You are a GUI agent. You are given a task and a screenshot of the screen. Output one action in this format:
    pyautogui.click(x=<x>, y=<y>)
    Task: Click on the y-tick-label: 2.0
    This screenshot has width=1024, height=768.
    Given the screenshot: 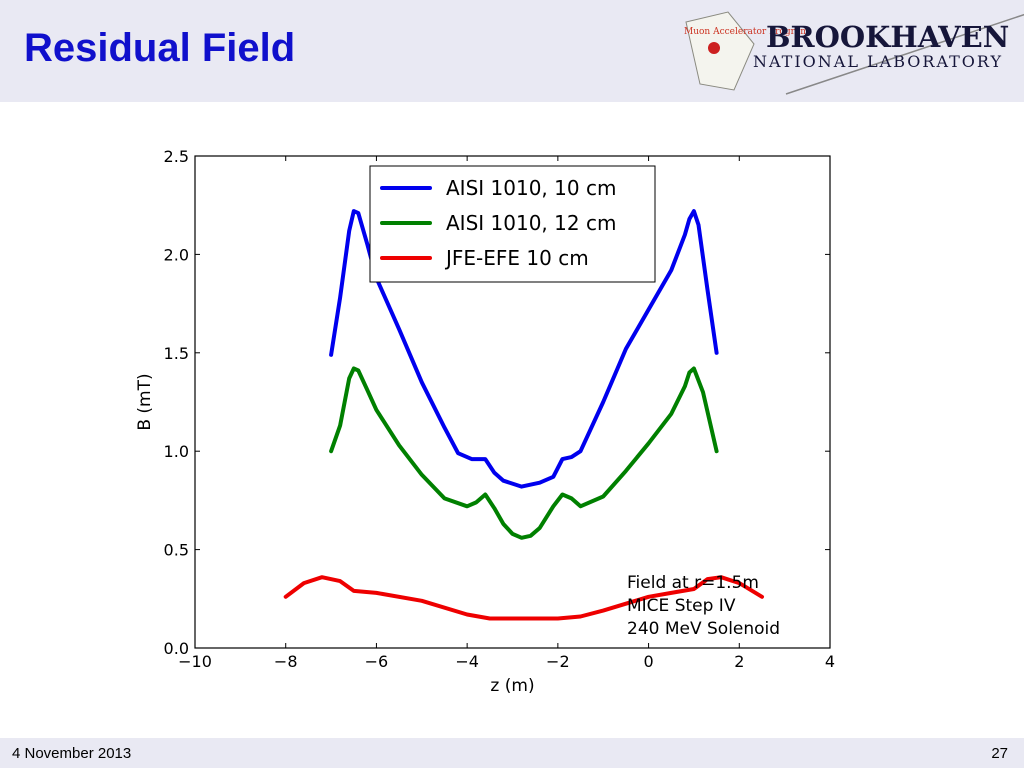 What is the action you would take?
    pyautogui.click(x=176, y=254)
    